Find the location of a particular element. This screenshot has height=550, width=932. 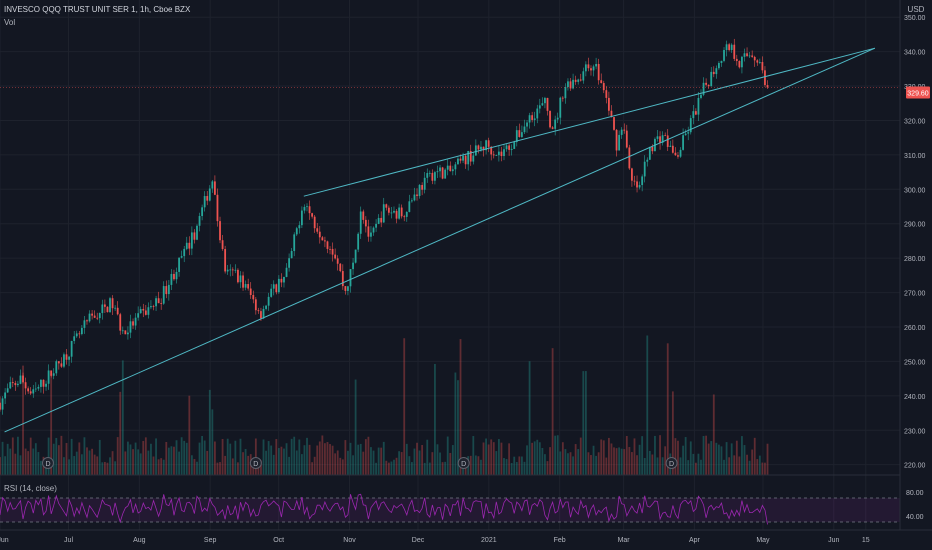

price-tick-label: 220.00 is located at coordinates (915, 466).